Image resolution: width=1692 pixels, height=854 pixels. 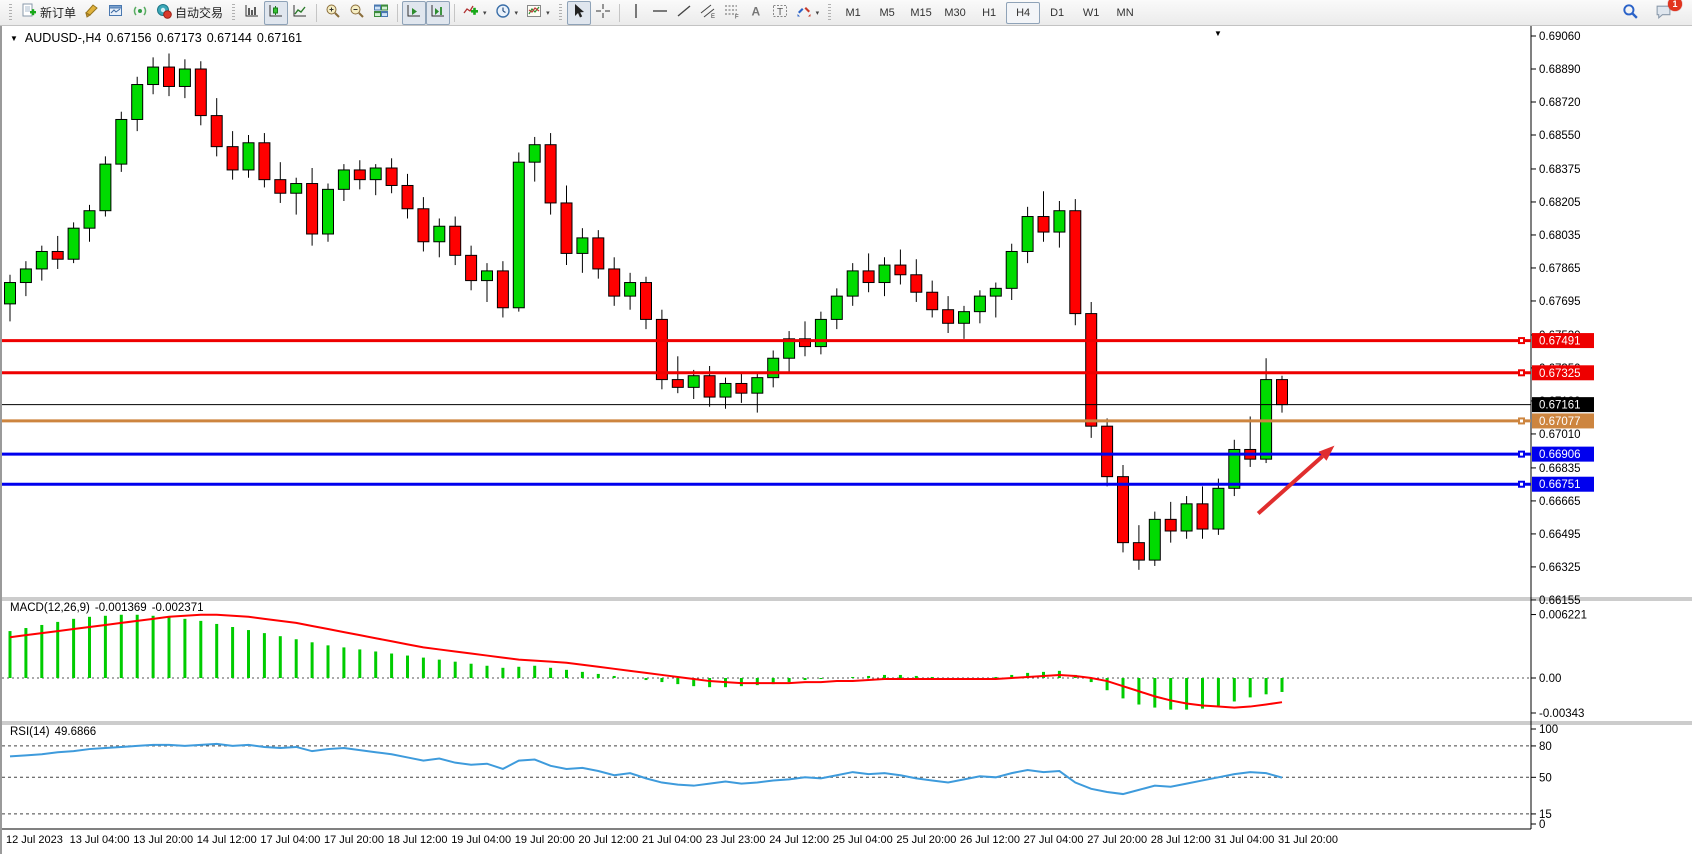 I want to click on chart-shift-button, so click(x=438, y=12).